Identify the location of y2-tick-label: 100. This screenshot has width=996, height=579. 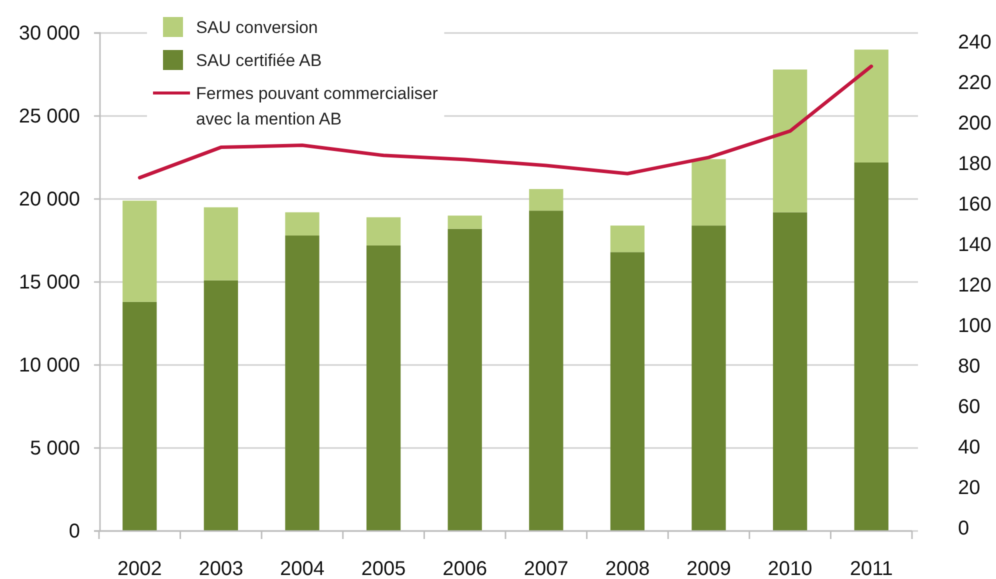
(975, 325).